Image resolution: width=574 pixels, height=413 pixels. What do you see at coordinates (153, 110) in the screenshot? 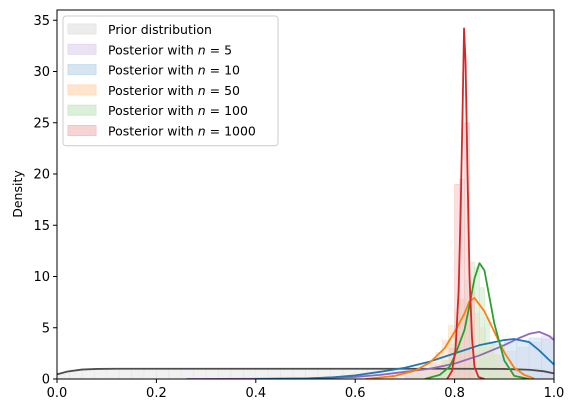
I see `legend-label-4-part-0: Posterior with` at bounding box center [153, 110].